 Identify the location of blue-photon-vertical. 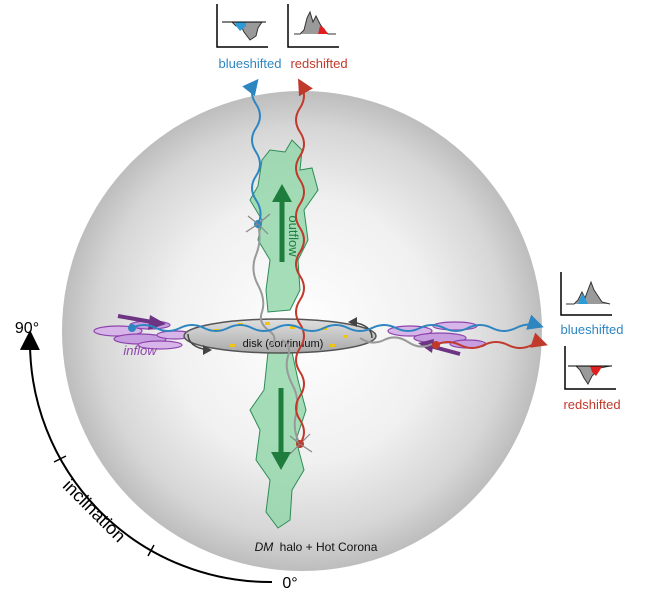
(252, 151).